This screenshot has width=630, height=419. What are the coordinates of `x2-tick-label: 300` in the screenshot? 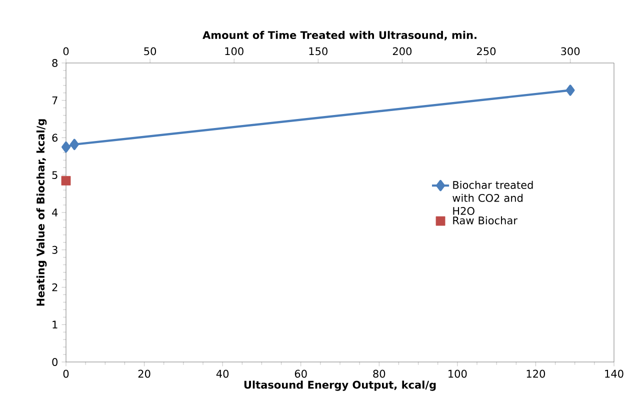 It's located at (570, 51).